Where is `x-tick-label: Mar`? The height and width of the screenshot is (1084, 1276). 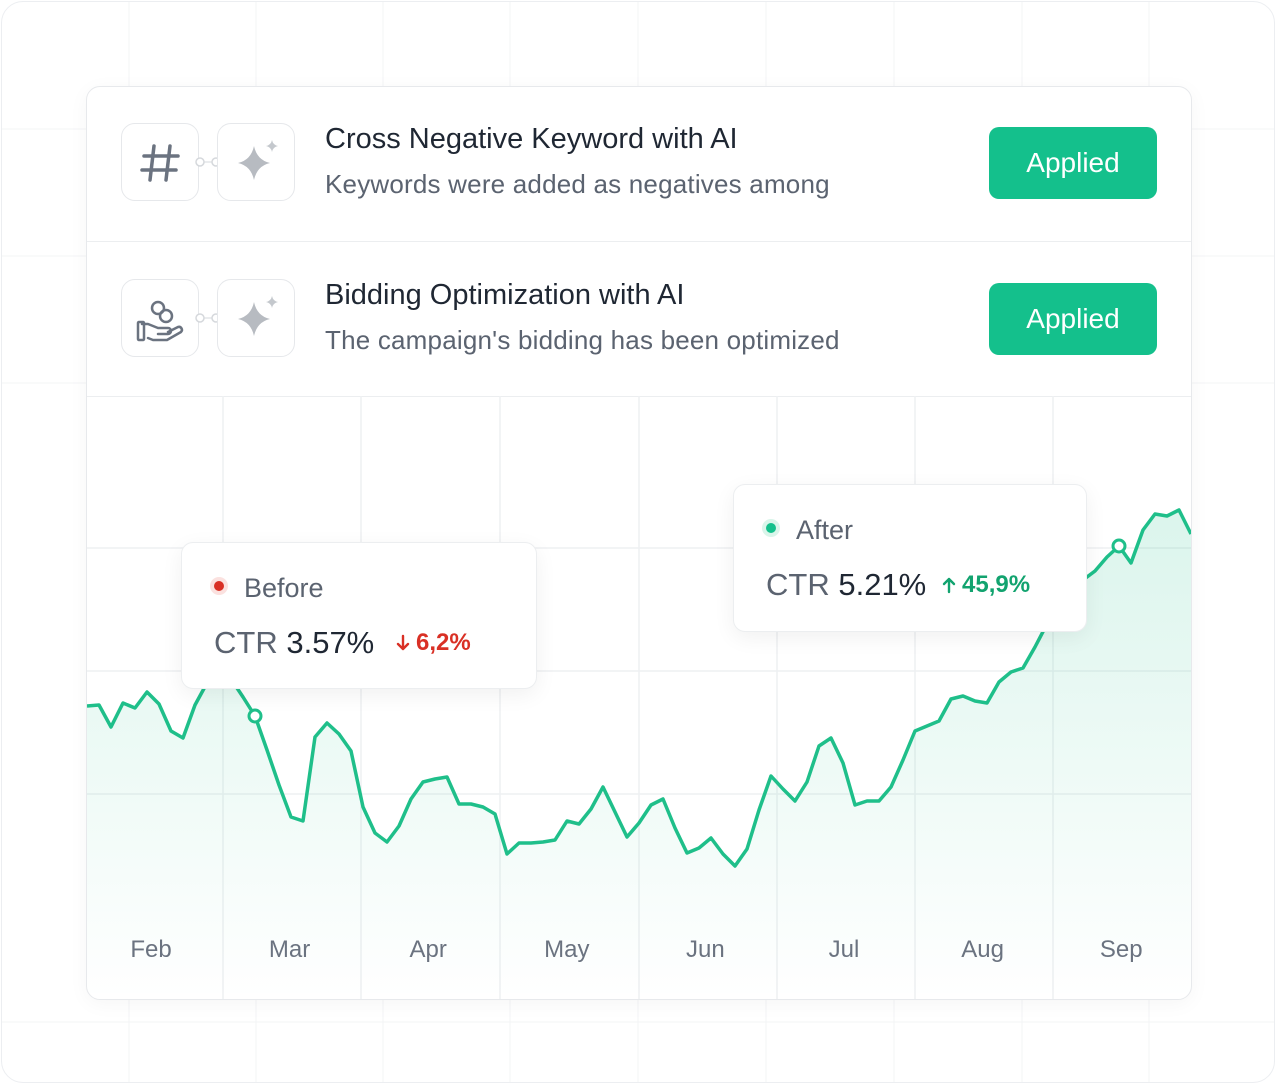 x-tick-label: Mar is located at coordinates (289, 949).